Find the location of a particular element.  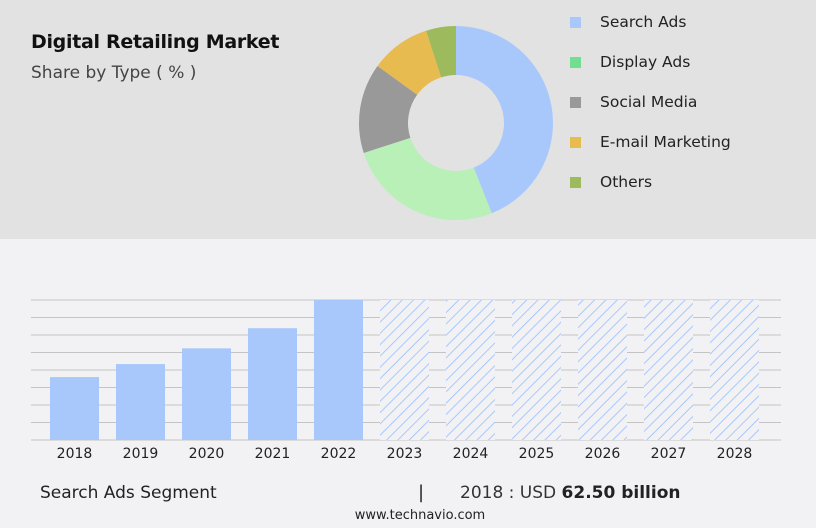

source-url: www.technavio.com is located at coordinates (420, 515).